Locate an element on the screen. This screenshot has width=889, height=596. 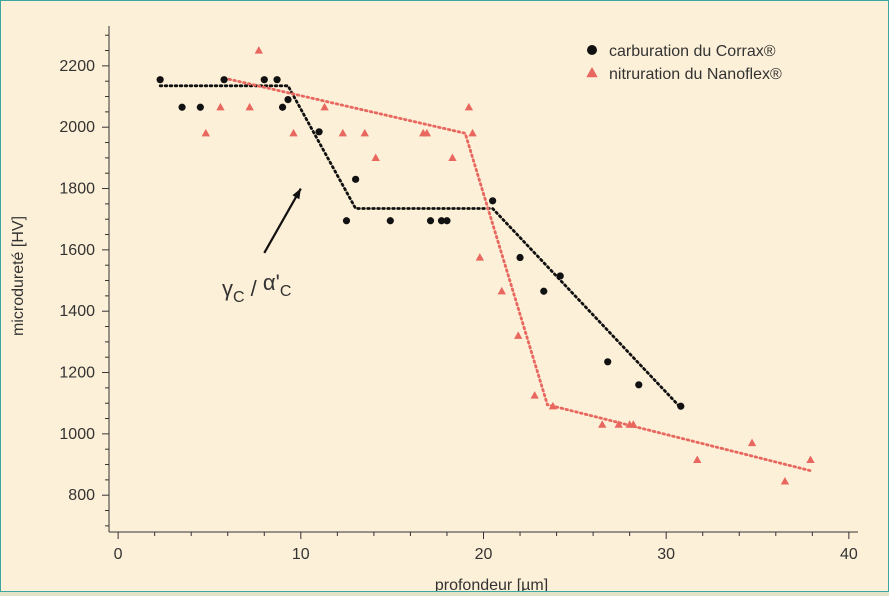
annotation-arrow-shaft is located at coordinates (282, 220).